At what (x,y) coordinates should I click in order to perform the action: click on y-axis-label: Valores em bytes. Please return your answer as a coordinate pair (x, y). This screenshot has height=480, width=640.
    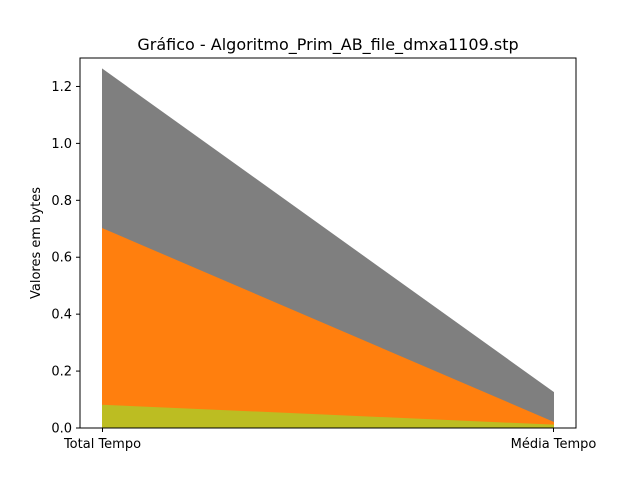
    Looking at the image, I should click on (36, 243).